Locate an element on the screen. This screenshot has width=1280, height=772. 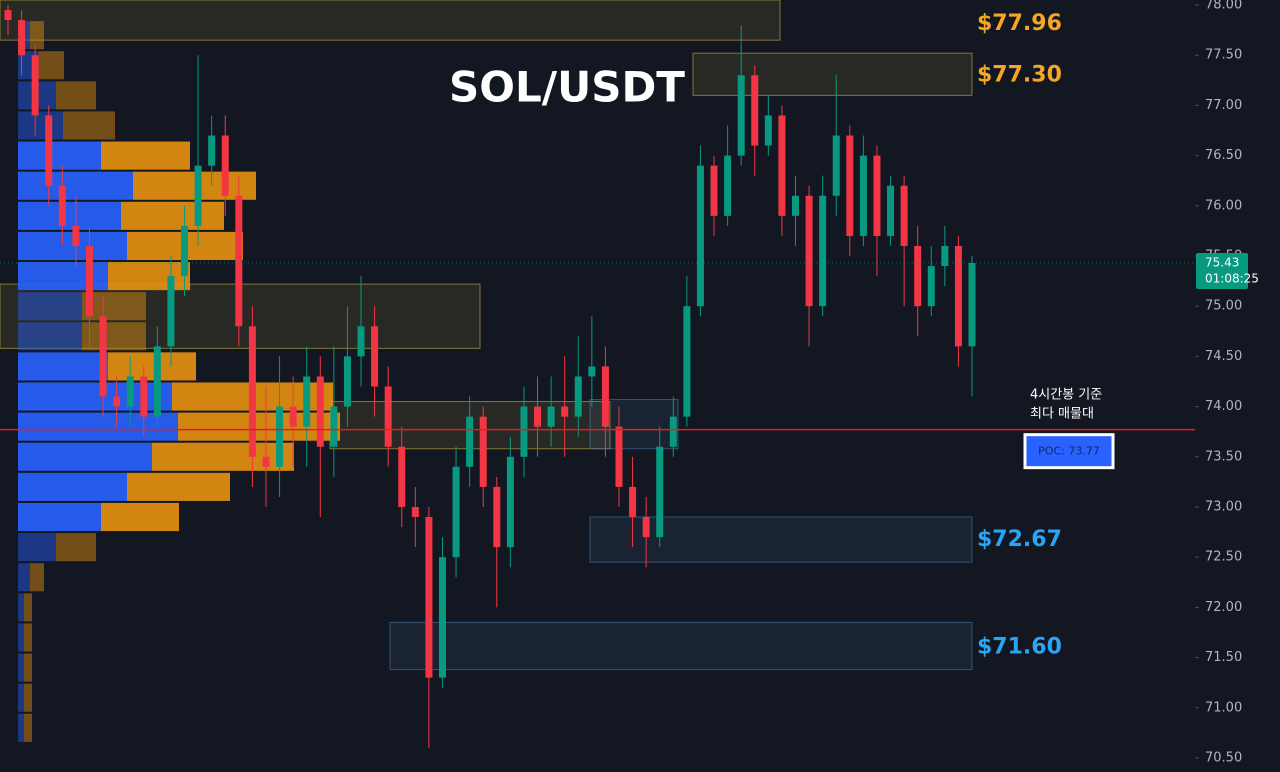
y-tick-label: 71.50 is located at coordinates (1223, 657).